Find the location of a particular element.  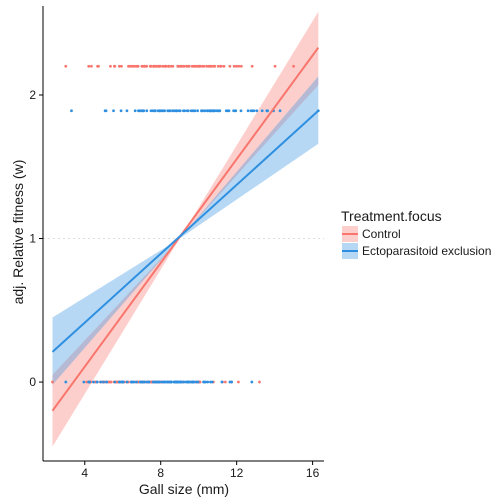

y-axis-title: adj. Relative fitness (w) is located at coordinates (18, 232).